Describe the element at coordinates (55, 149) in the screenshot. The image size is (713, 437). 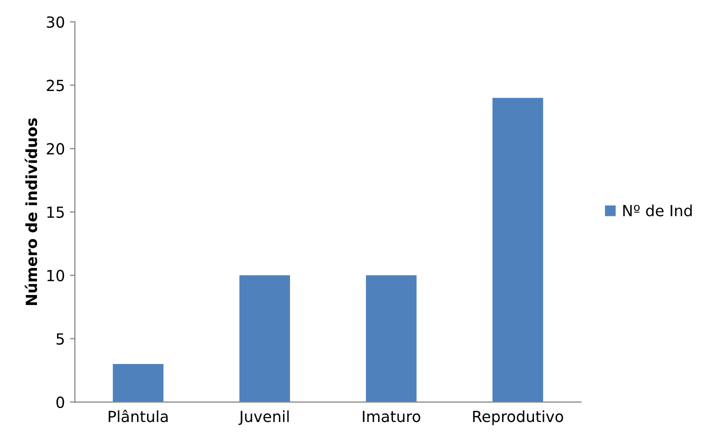
I see `y-tick-label: 20` at that location.